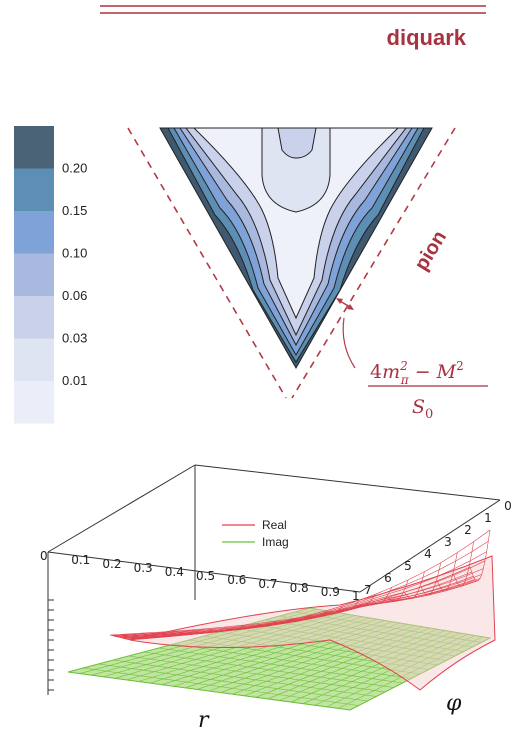  I want to click on r-tick-label: 0, so click(44, 556).